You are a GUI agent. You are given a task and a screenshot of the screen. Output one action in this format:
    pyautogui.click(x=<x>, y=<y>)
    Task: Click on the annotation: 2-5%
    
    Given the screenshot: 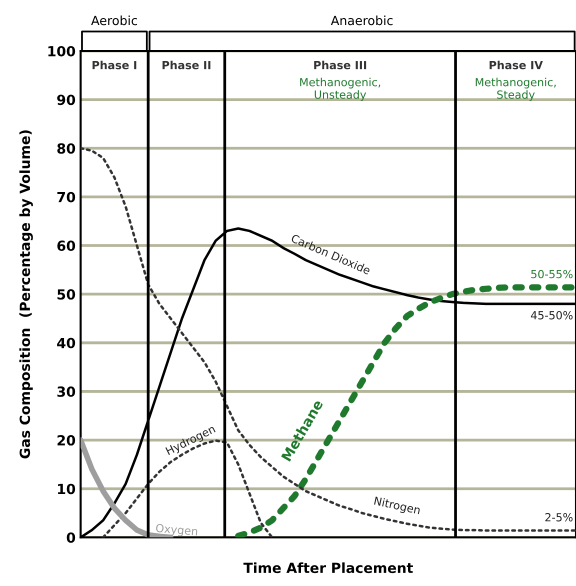 What is the action you would take?
    pyautogui.click(x=559, y=517)
    